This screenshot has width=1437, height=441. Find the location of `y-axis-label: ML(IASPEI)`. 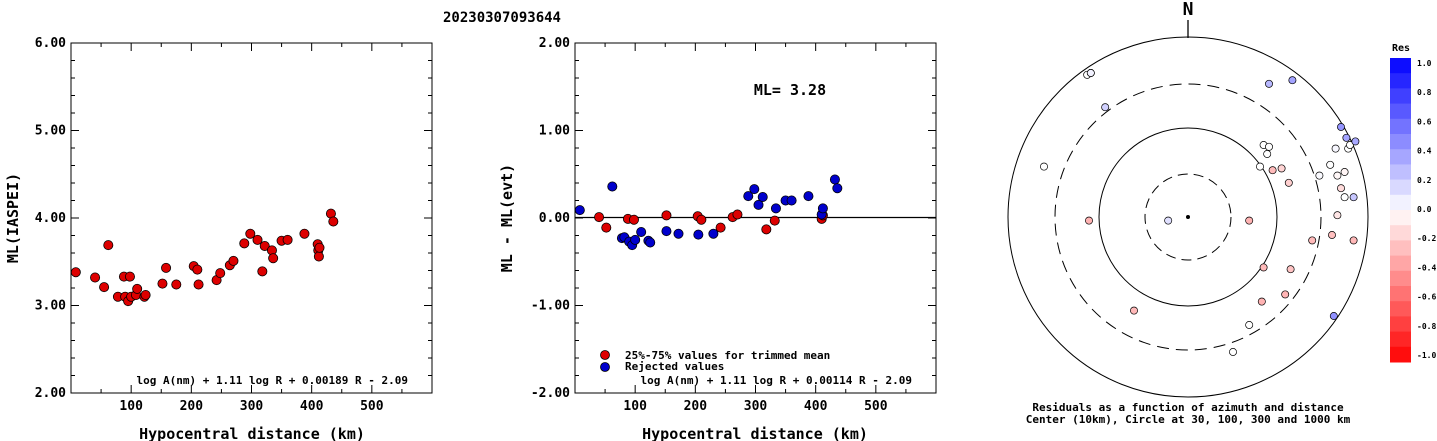

y-axis-label: ML(IASPEI) is located at coordinates (13, 218).